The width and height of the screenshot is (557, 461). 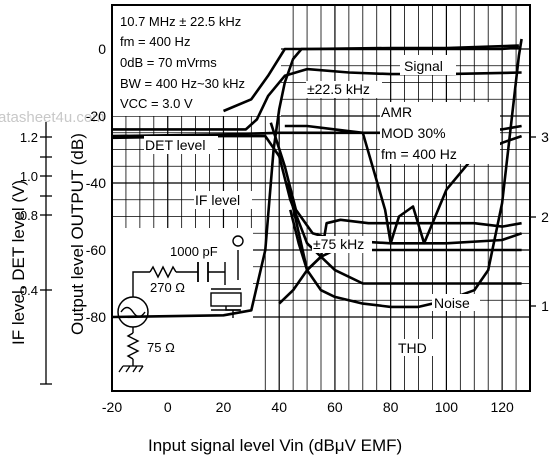 I want to click on resistor-270-icon, so click(x=163, y=272).